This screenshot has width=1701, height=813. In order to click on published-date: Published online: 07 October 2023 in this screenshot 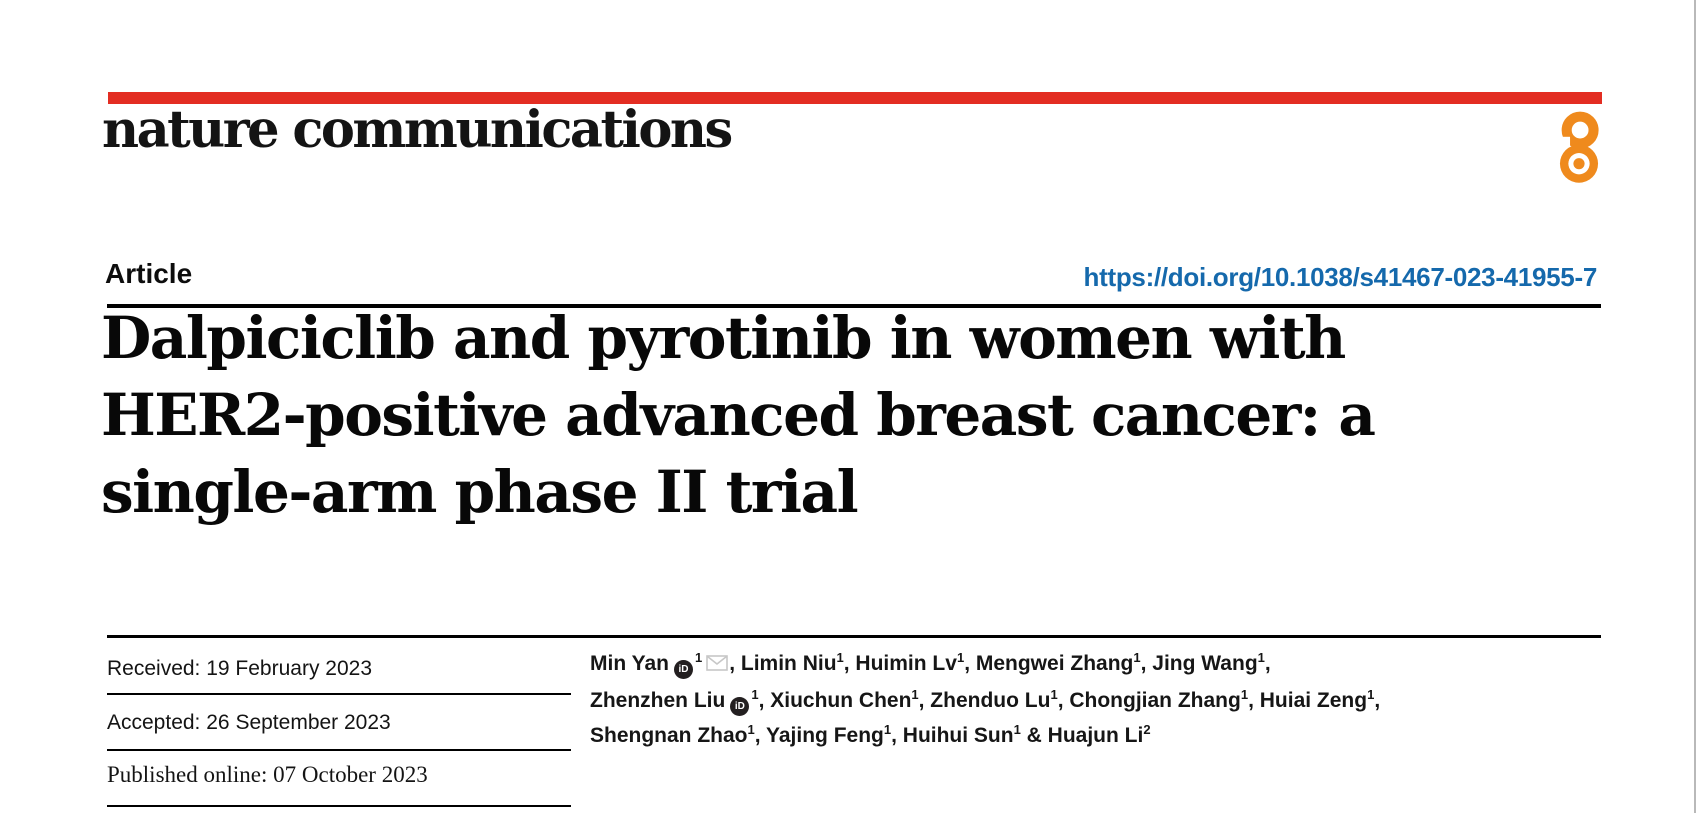, I will do `click(267, 775)`.